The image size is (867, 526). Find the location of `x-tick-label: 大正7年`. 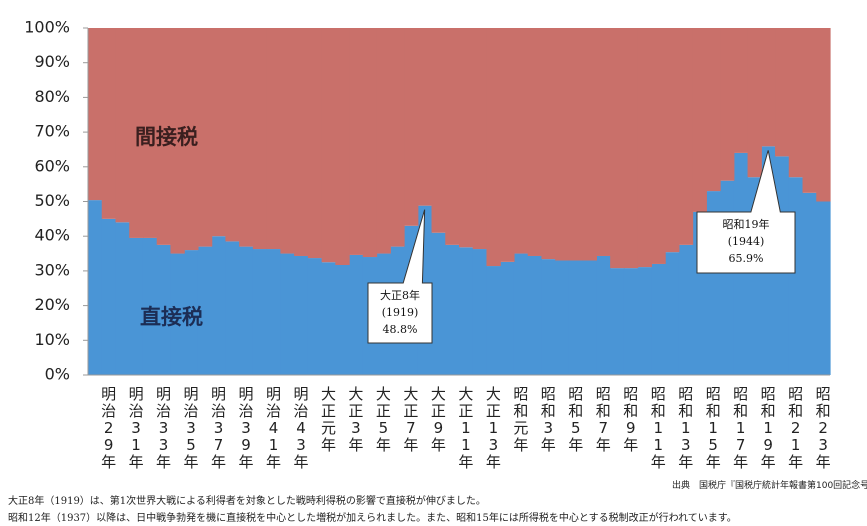

x-tick-label: 大正7年 is located at coordinates (411, 419).